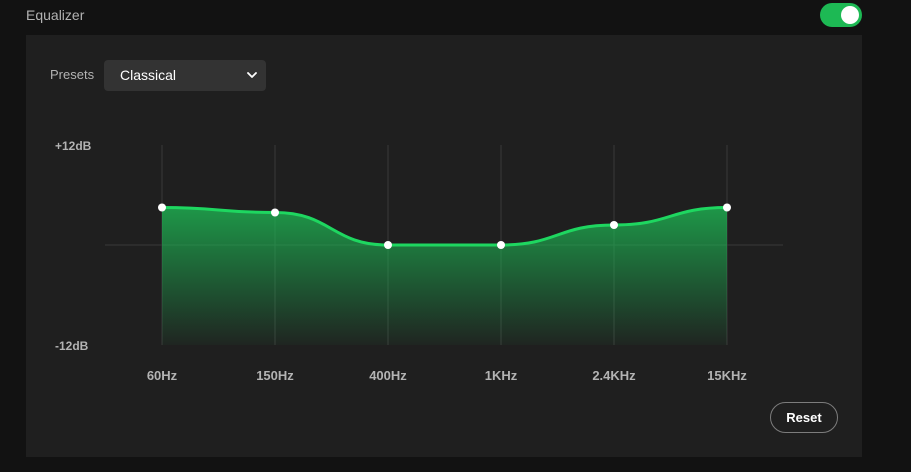 Image resolution: width=911 pixels, height=472 pixels. I want to click on x-tick-label: 1KHz, so click(501, 375).